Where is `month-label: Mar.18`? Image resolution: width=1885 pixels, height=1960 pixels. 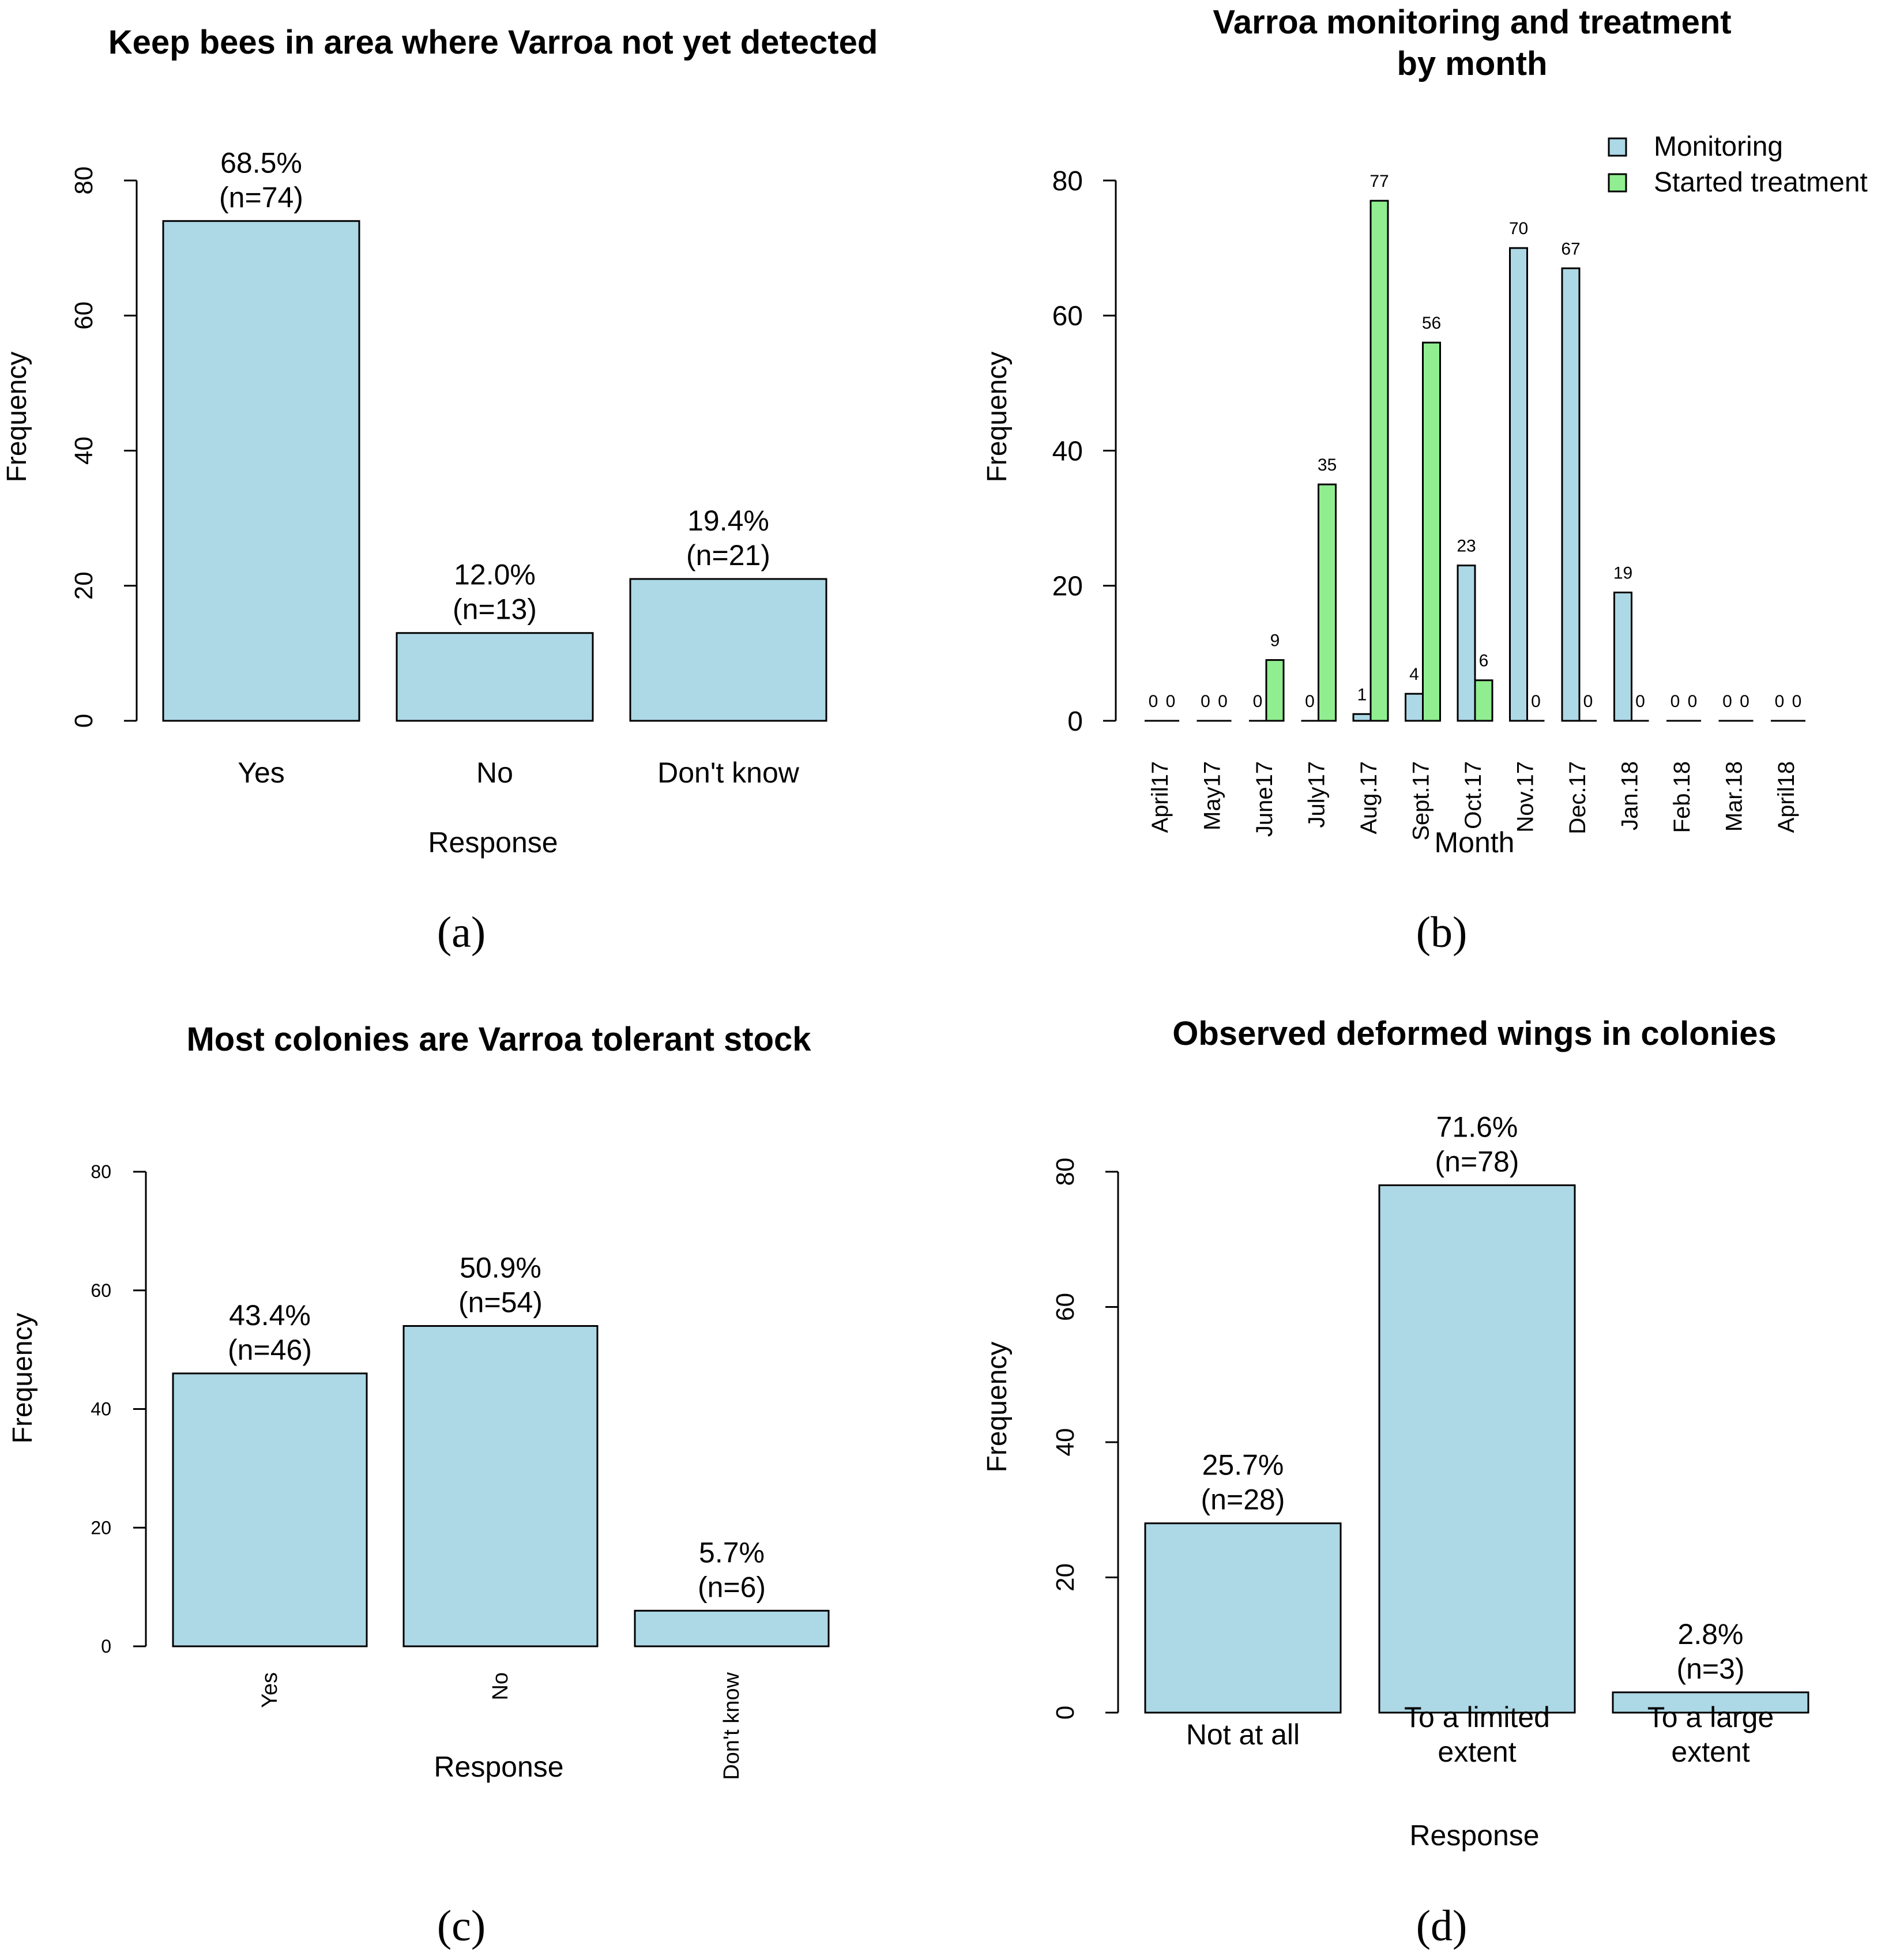 month-label: Mar.18 is located at coordinates (1734, 797).